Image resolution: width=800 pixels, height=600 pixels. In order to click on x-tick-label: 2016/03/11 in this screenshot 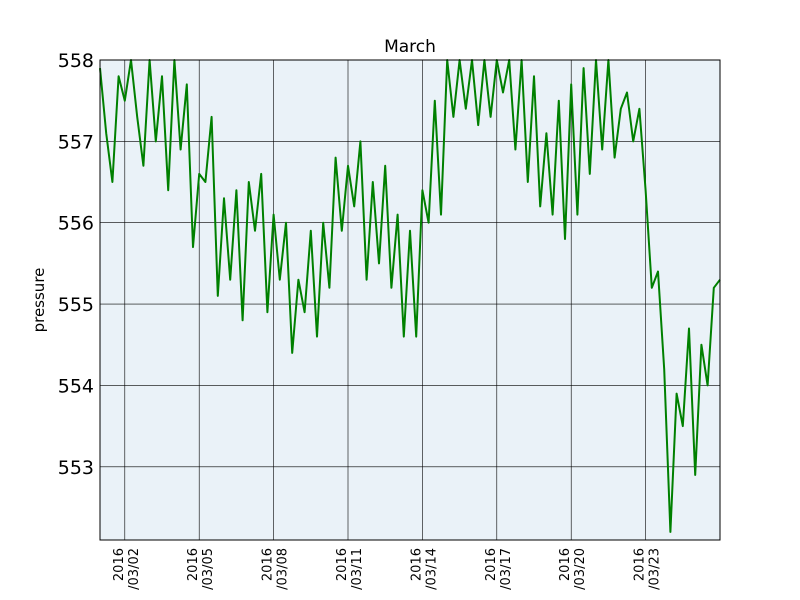, I will do `click(350, 569)`.